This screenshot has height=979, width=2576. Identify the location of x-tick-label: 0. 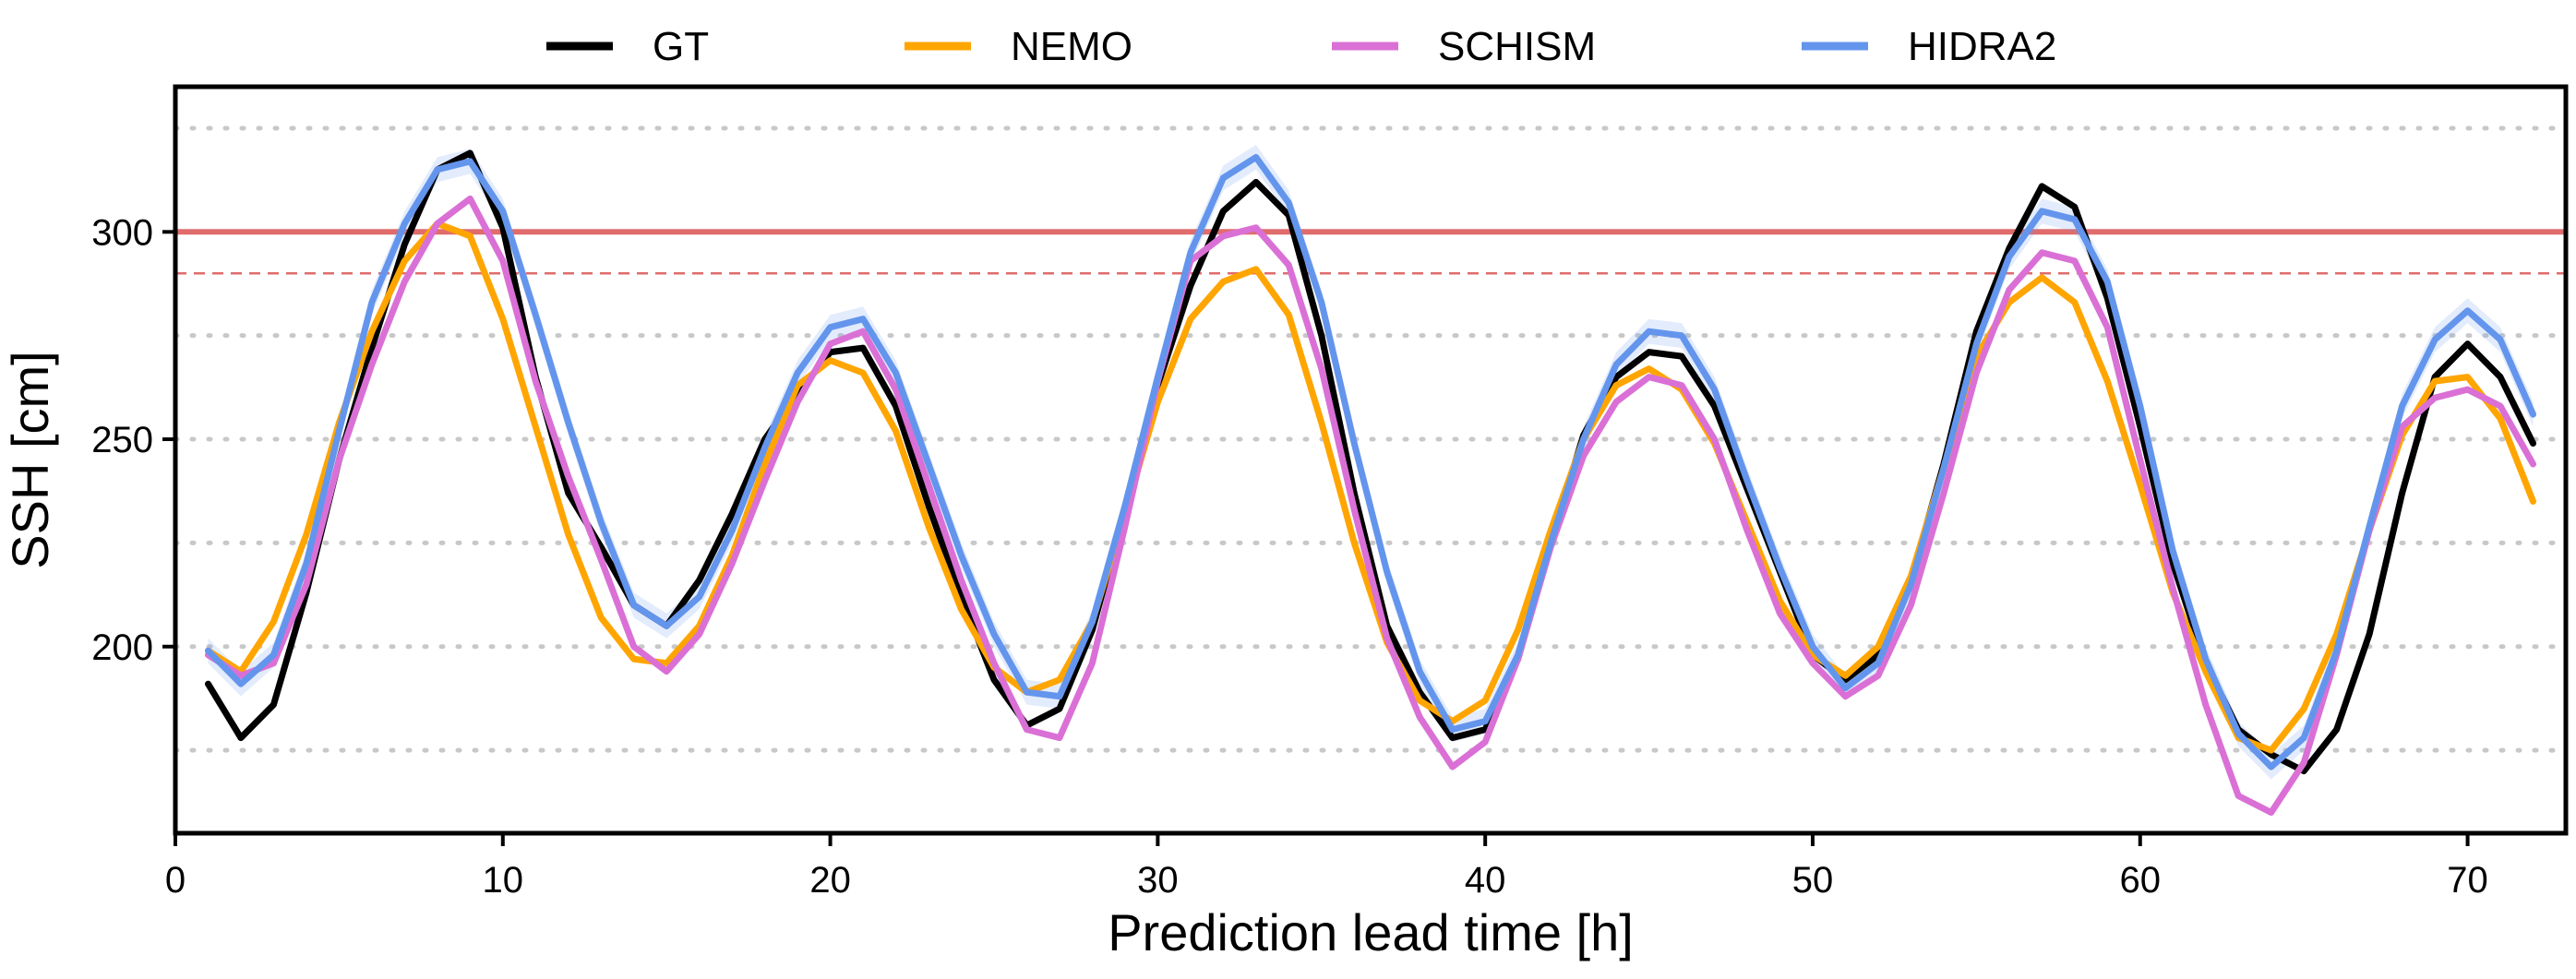
(176, 880).